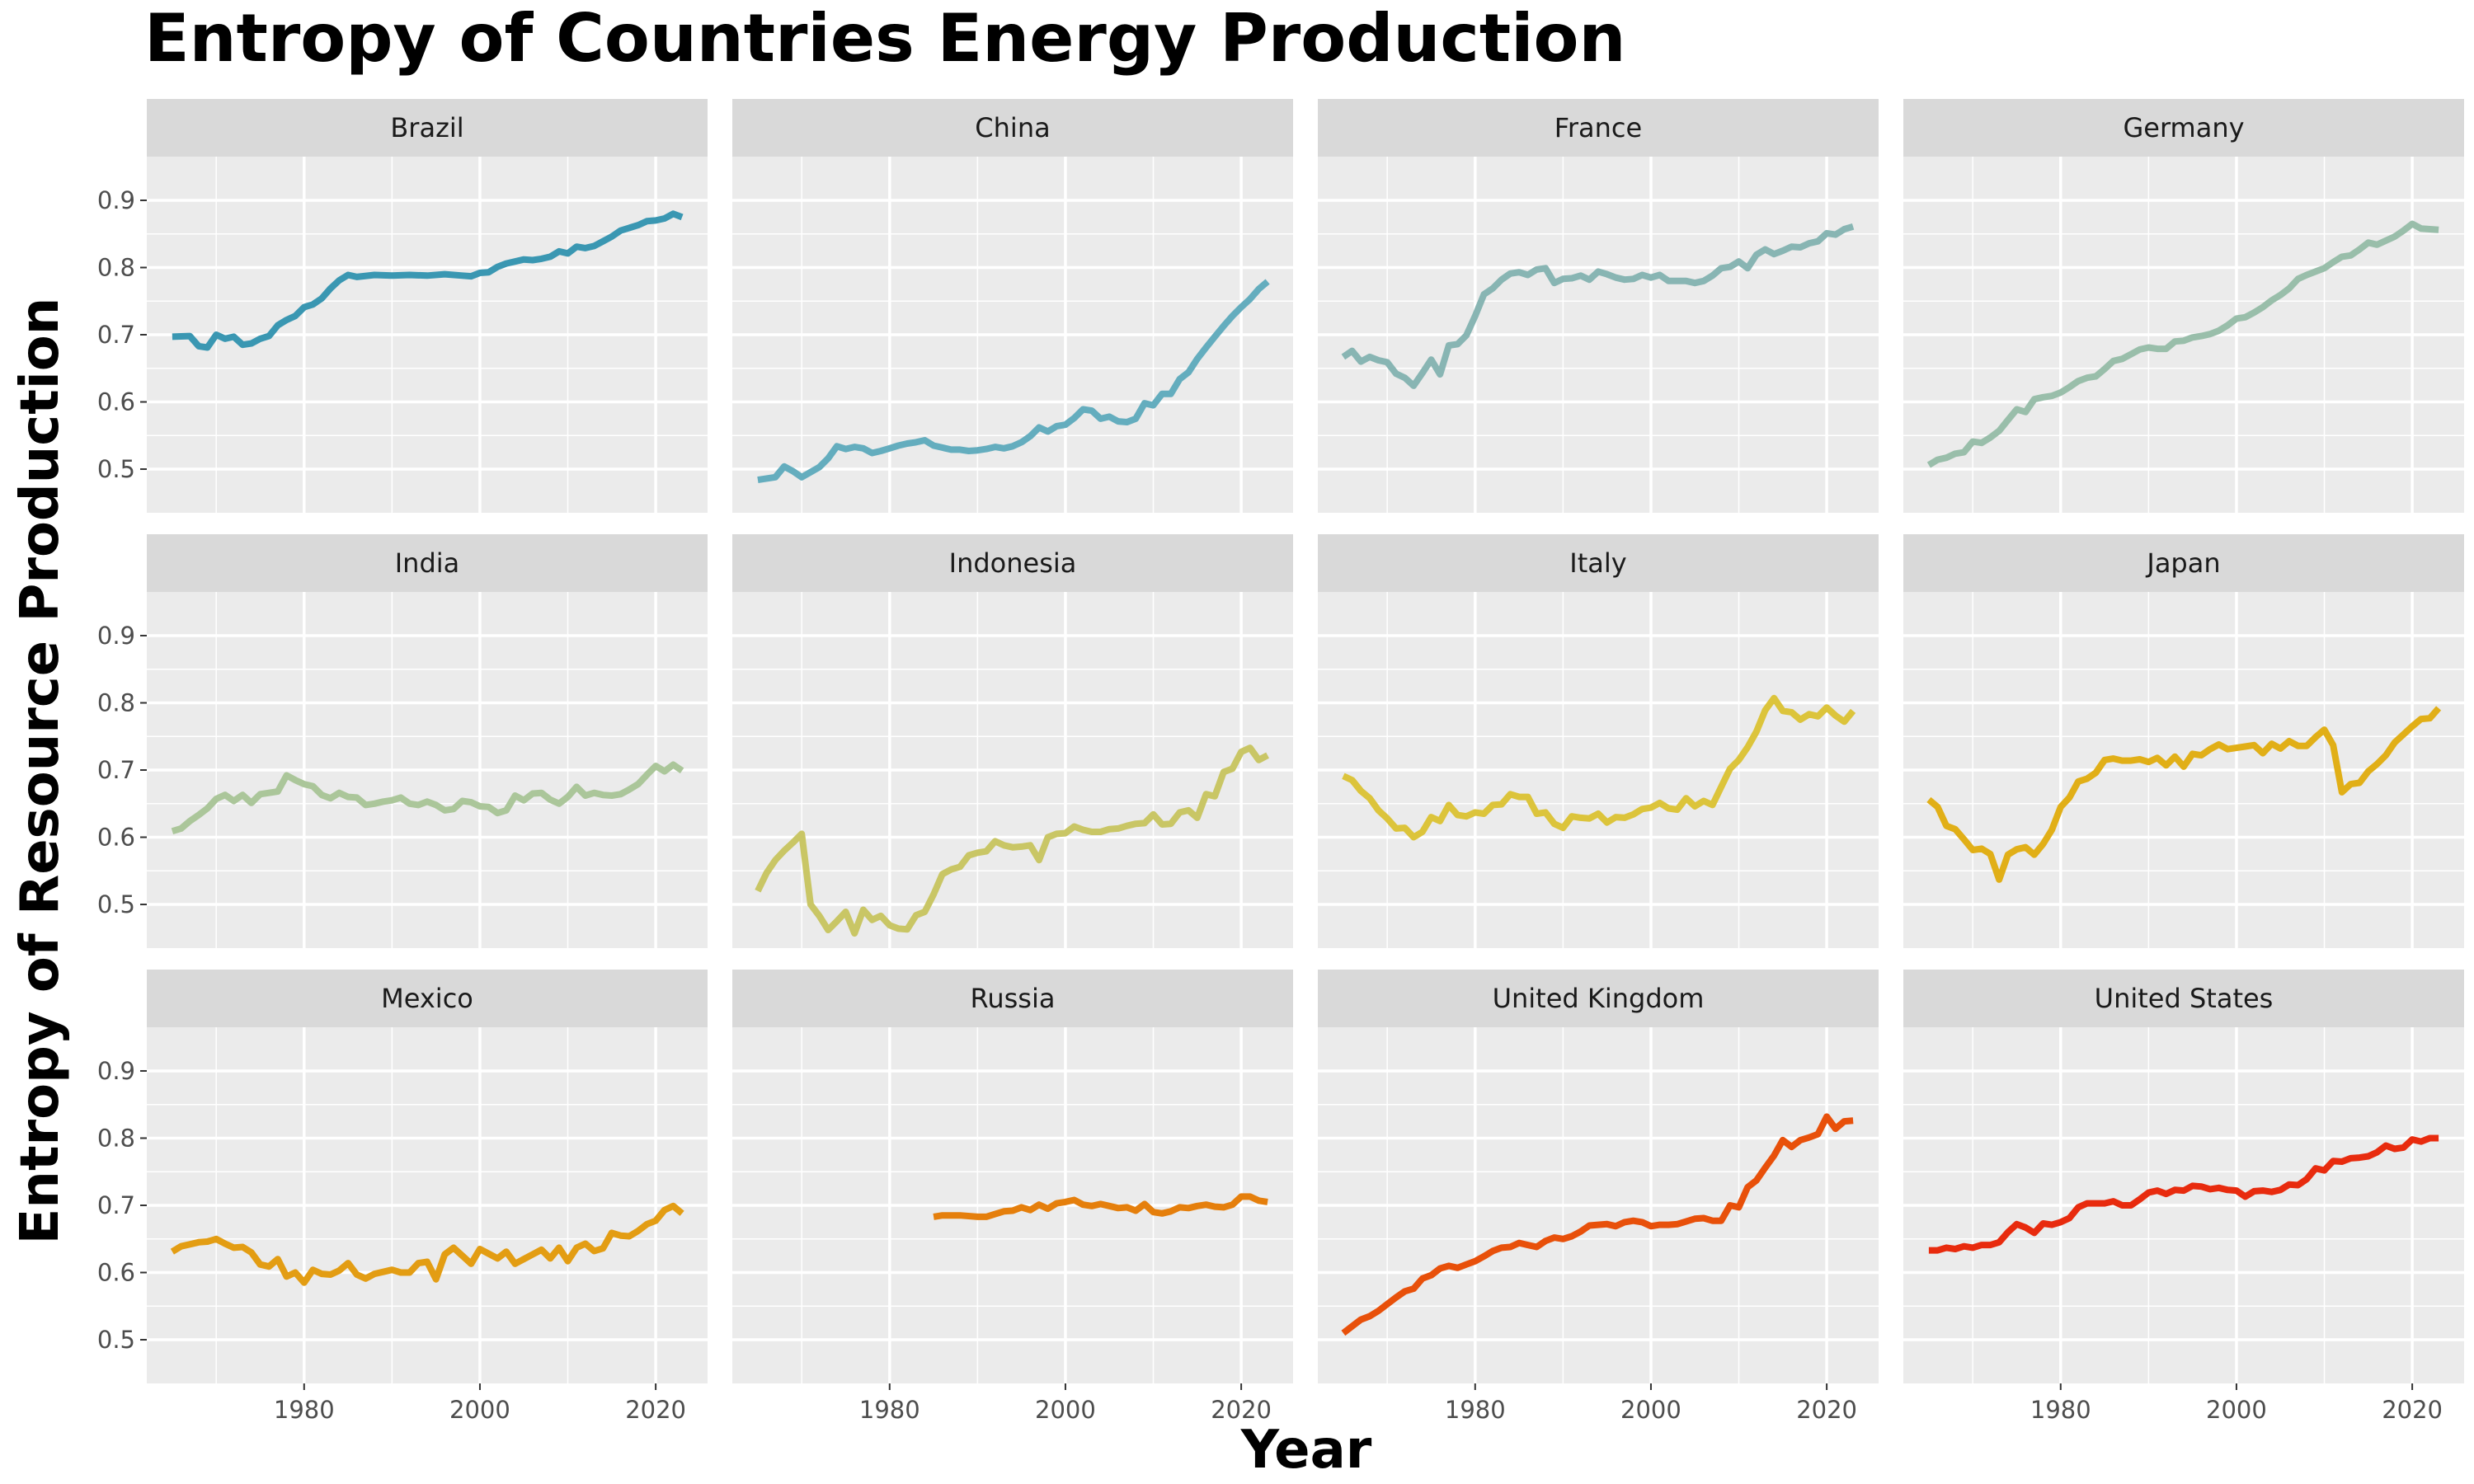  I want to click on facet-panel: United Kingdom 1980 2000 2020, so click(1598, 1197).